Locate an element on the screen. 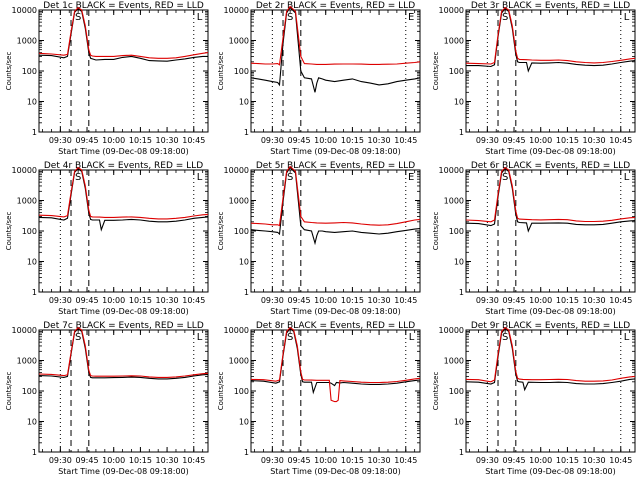  panel-title: Det 8r BLACK = Events, RED = LLD is located at coordinates (335, 326).